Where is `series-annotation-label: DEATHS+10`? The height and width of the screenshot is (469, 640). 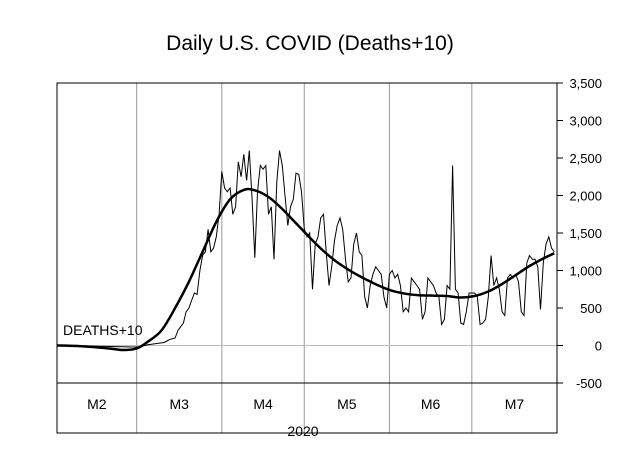 series-annotation-label: DEATHS+10 is located at coordinates (103, 330).